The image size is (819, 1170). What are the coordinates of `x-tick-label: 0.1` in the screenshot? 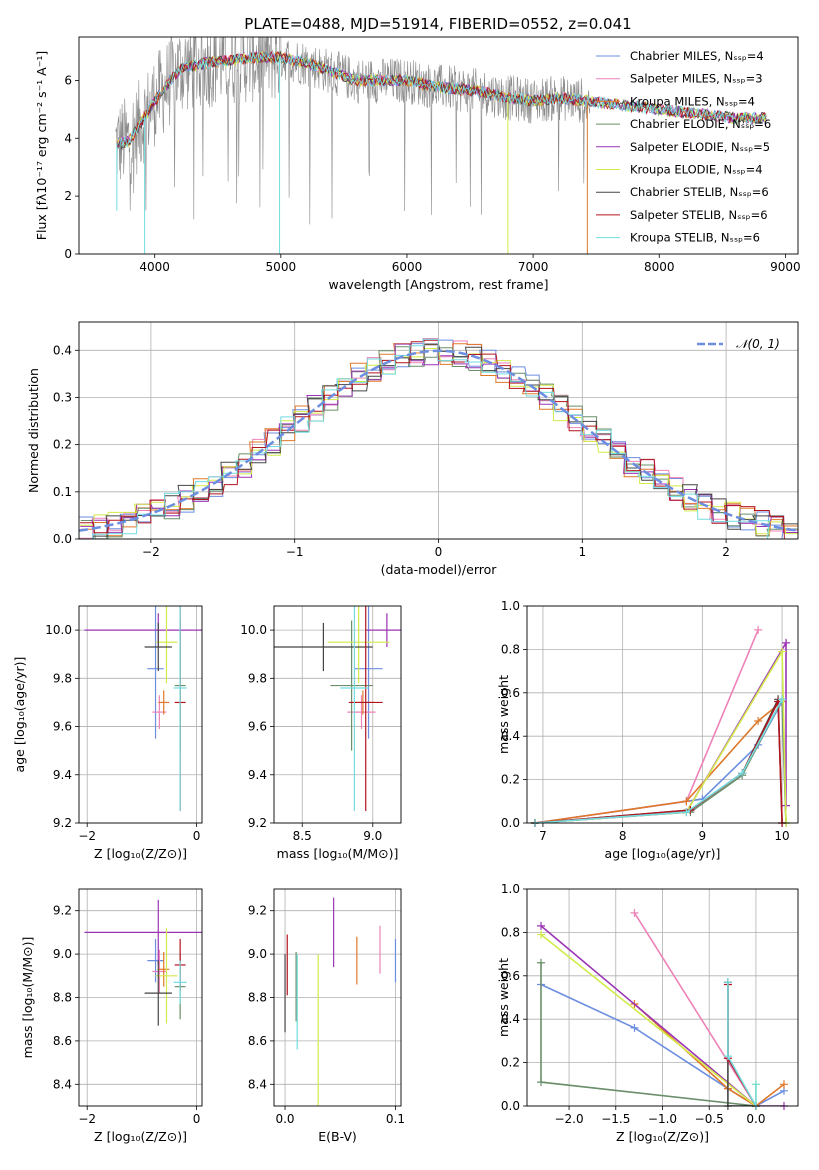 It's located at (395, 1119).